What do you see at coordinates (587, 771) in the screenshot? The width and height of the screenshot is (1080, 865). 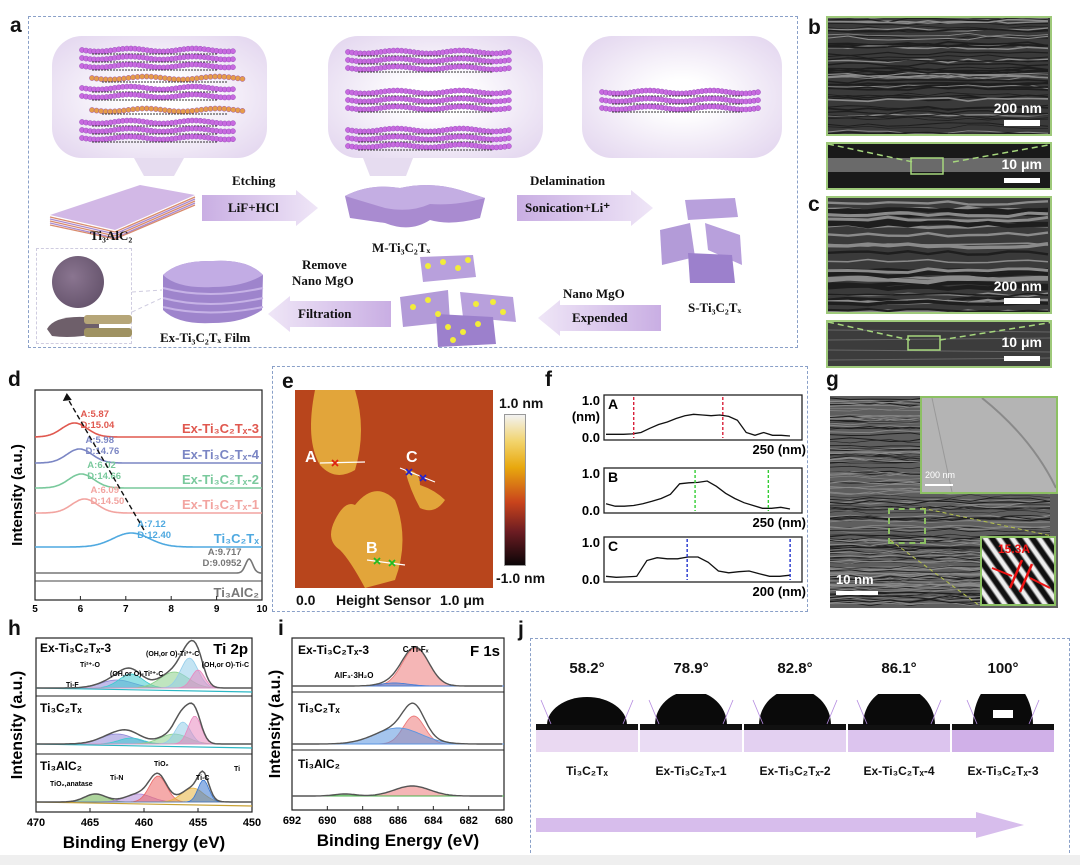 I see `sample-name: Ti₃C₂Tₓ` at bounding box center [587, 771].